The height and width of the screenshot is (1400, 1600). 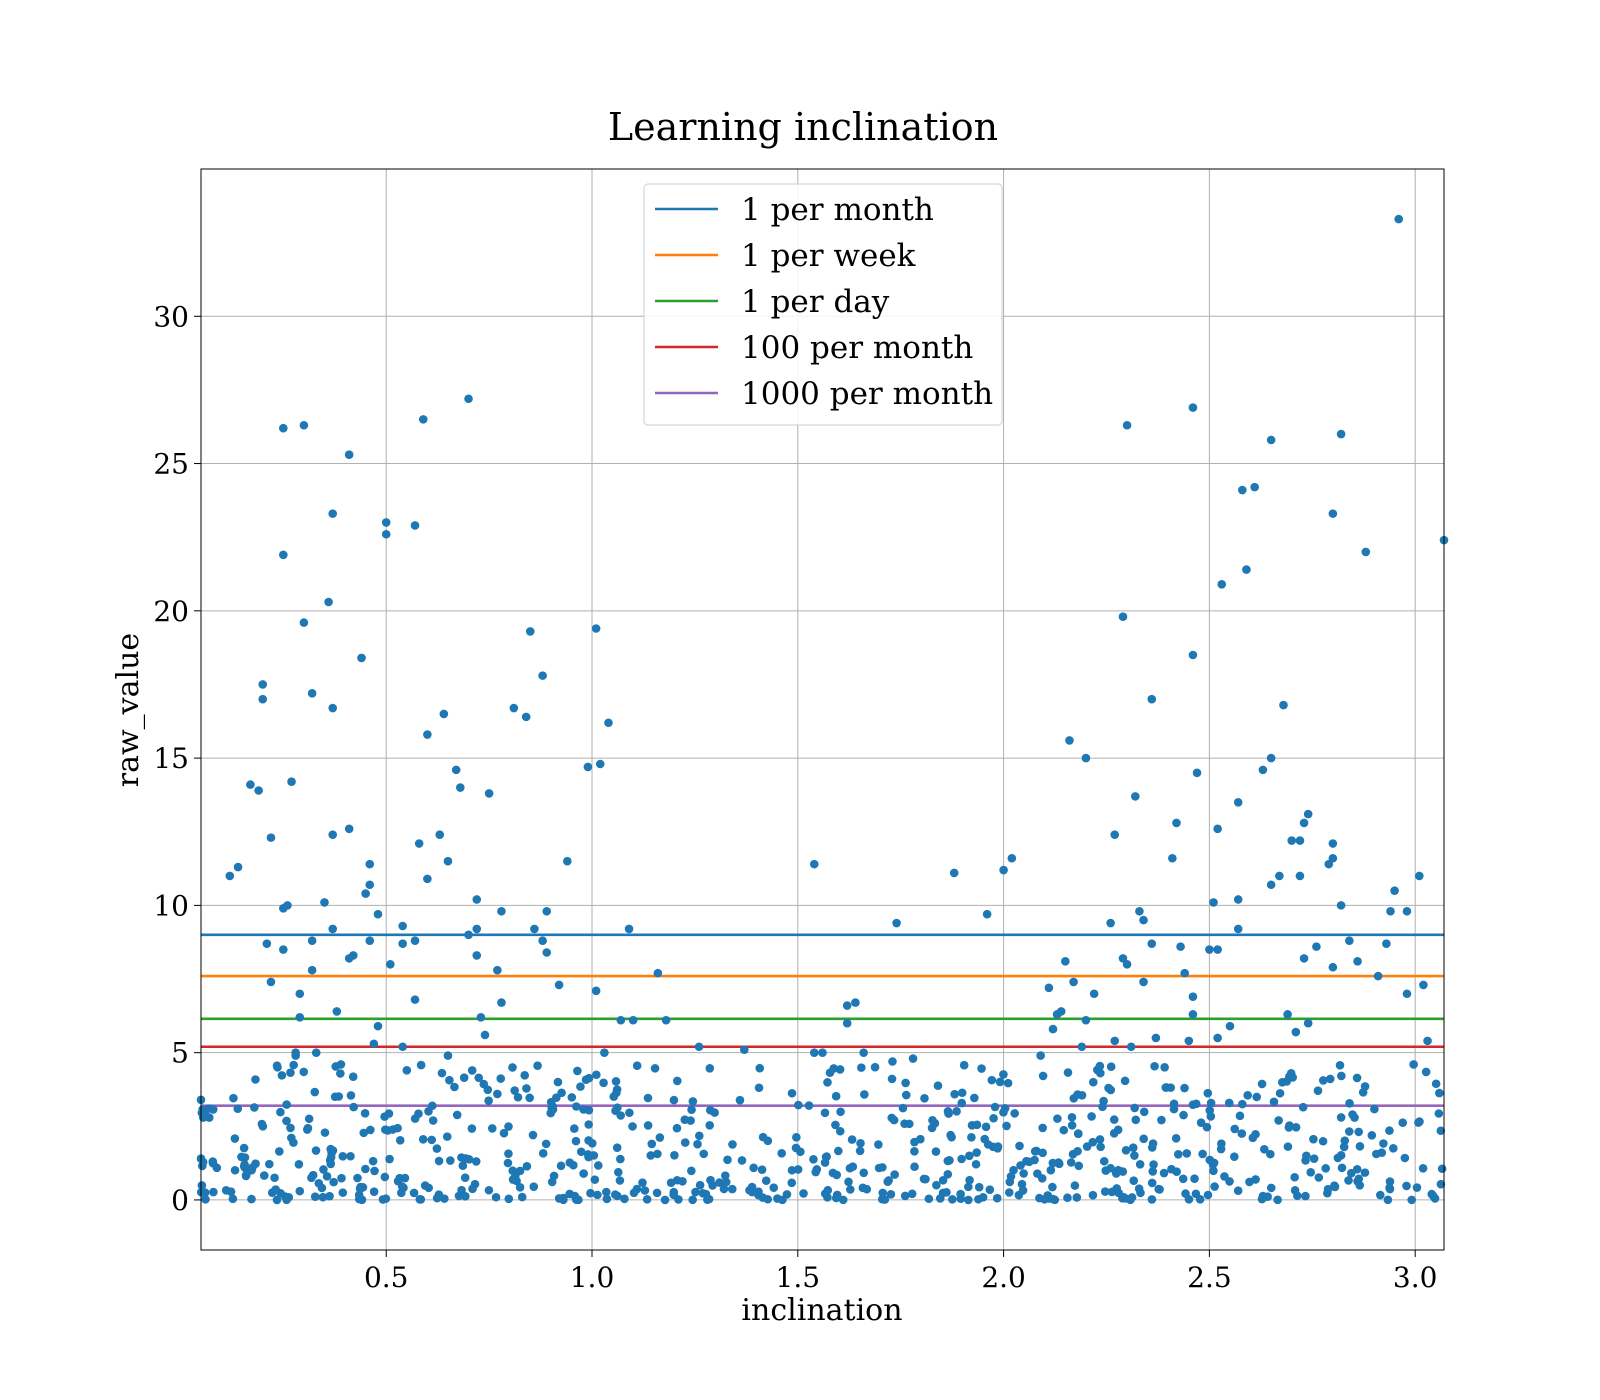 What do you see at coordinates (857, 348) in the screenshot?
I see `legend-label: 100 per month` at bounding box center [857, 348].